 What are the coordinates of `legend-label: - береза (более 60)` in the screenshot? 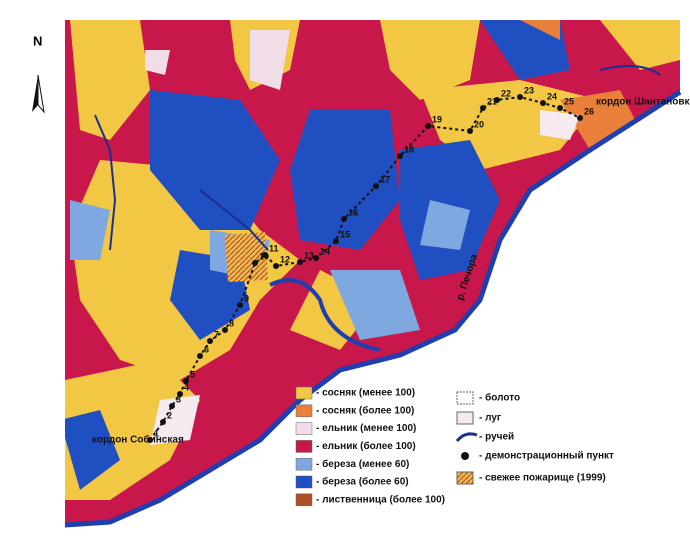 It's located at (362, 482).